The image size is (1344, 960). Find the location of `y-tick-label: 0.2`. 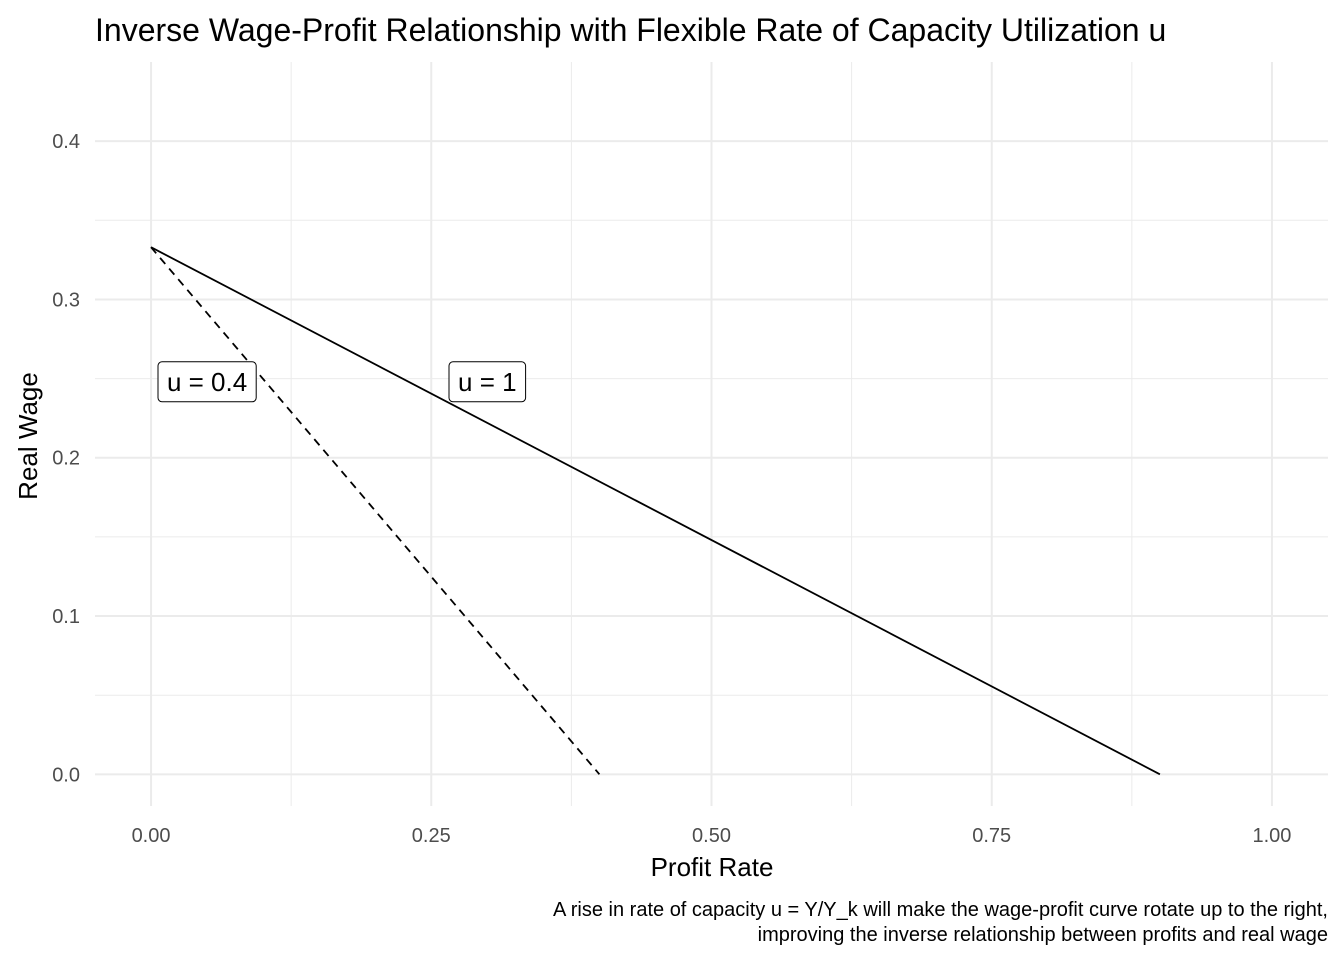

y-tick-label: 0.2 is located at coordinates (66, 459).